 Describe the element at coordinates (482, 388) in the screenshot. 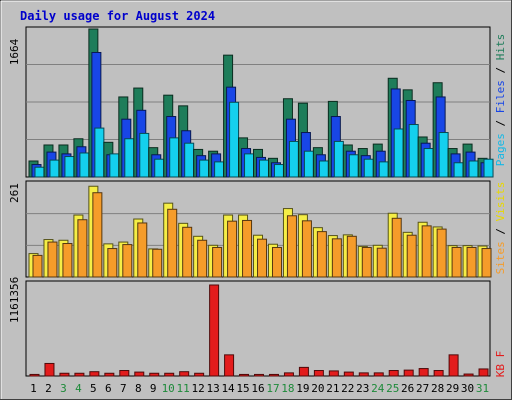

I see `x-tick-label-day-31: 31` at that location.